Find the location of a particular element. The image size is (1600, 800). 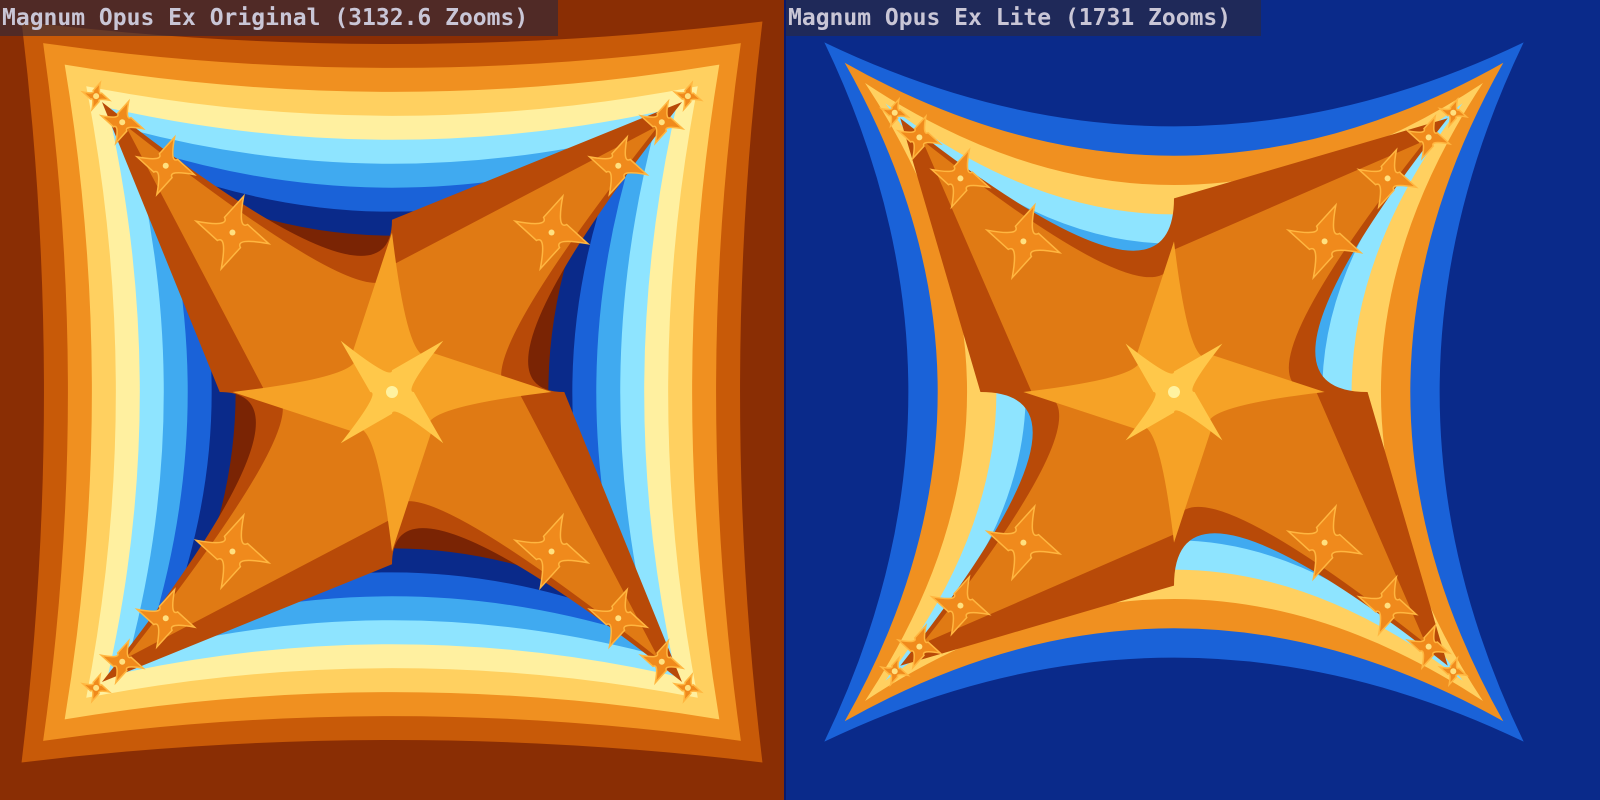

caption: Magnum Opus Ex Original (3132.6 Zooms) is located at coordinates (279, 18).